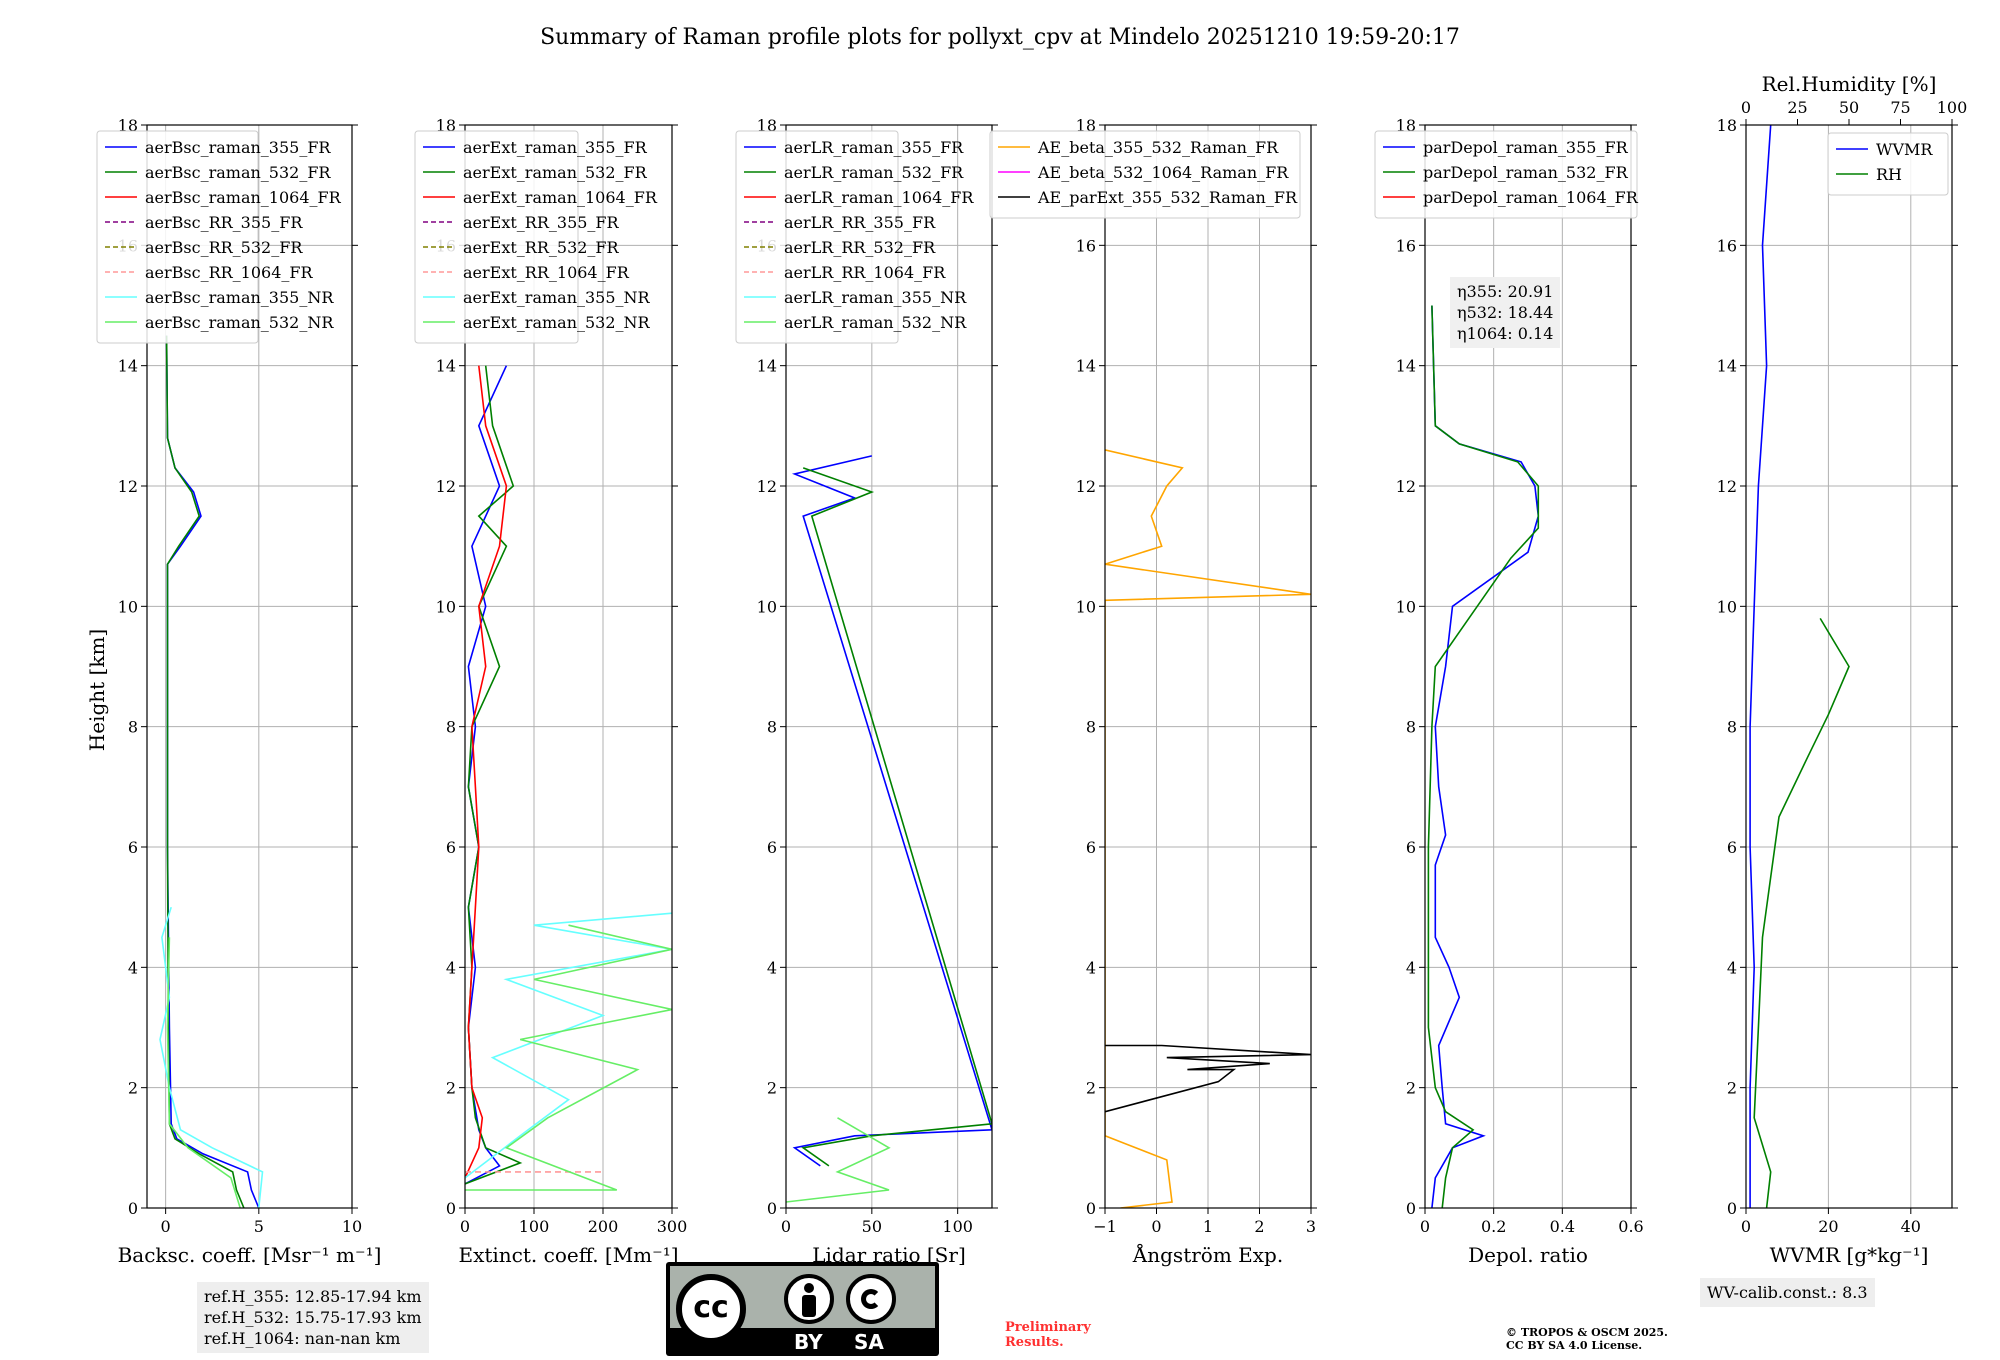 Image resolution: width=2000 pixels, height=1360 pixels. I want to click on ref-height-532: ref.H_532: 15.75-17.93 km, so click(313, 1317).